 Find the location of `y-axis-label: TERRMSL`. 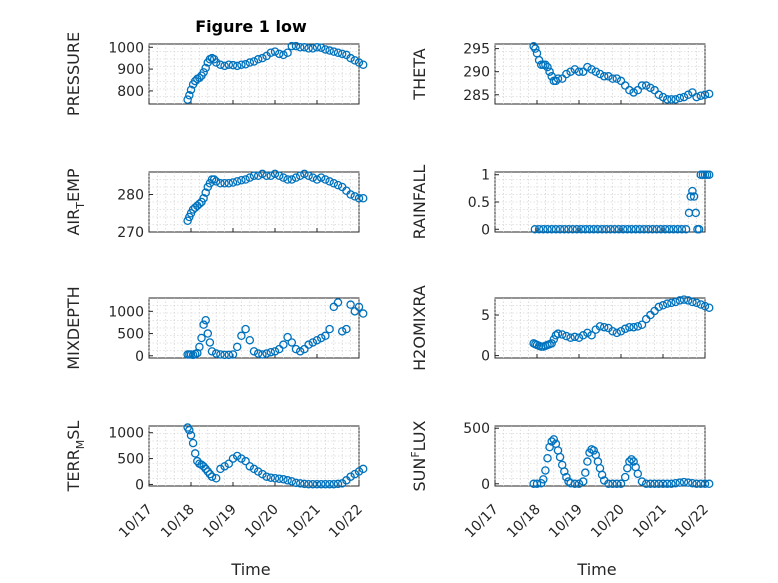

y-axis-label: TERRMSL is located at coordinates (75, 457).